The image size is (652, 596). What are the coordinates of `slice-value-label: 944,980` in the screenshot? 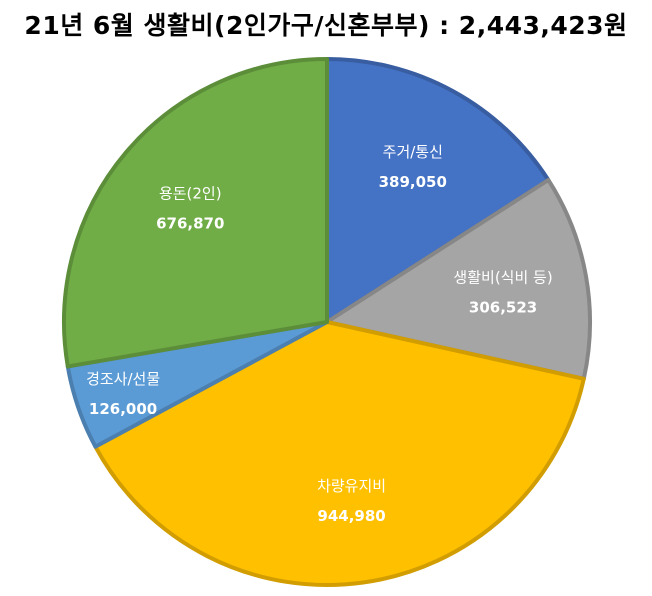 It's located at (351, 516).